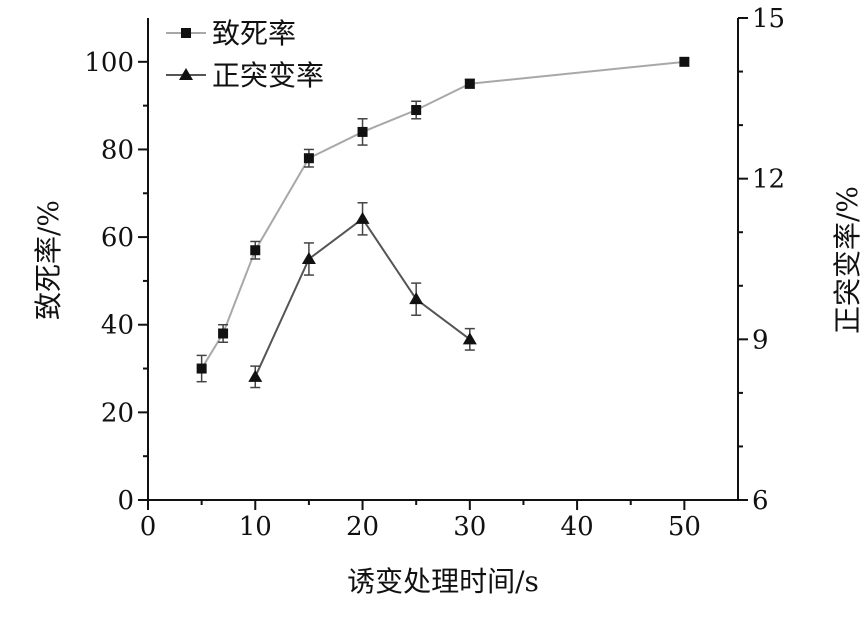  Describe the element at coordinates (254, 33) in the screenshot. I see `legend-label: 致死率` at that location.